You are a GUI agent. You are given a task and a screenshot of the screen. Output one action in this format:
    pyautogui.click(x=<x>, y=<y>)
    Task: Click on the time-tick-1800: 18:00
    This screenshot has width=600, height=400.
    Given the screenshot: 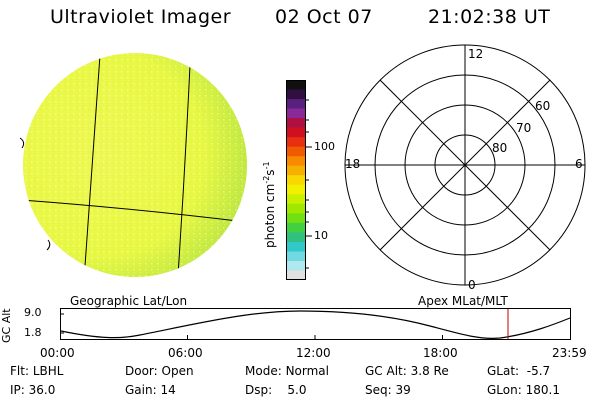 What is the action you would take?
    pyautogui.click(x=440, y=353)
    